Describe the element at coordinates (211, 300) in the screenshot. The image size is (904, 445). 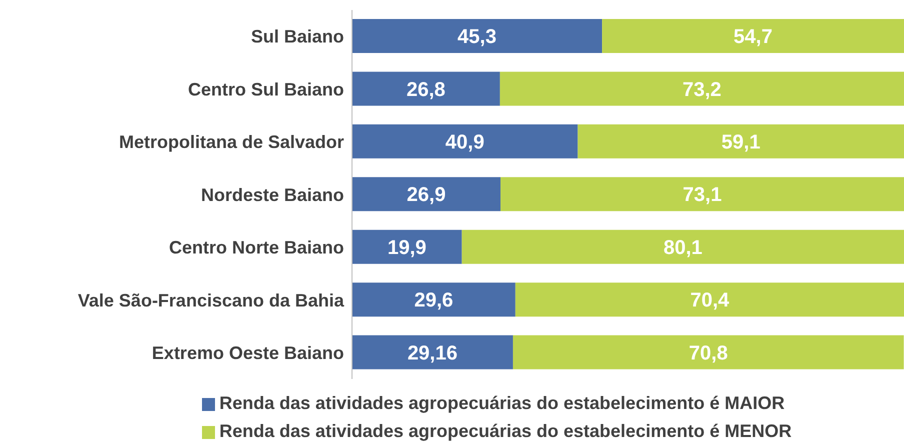
I see `y-tick-label: Vale São-Franciscano da Bahia` at that location.